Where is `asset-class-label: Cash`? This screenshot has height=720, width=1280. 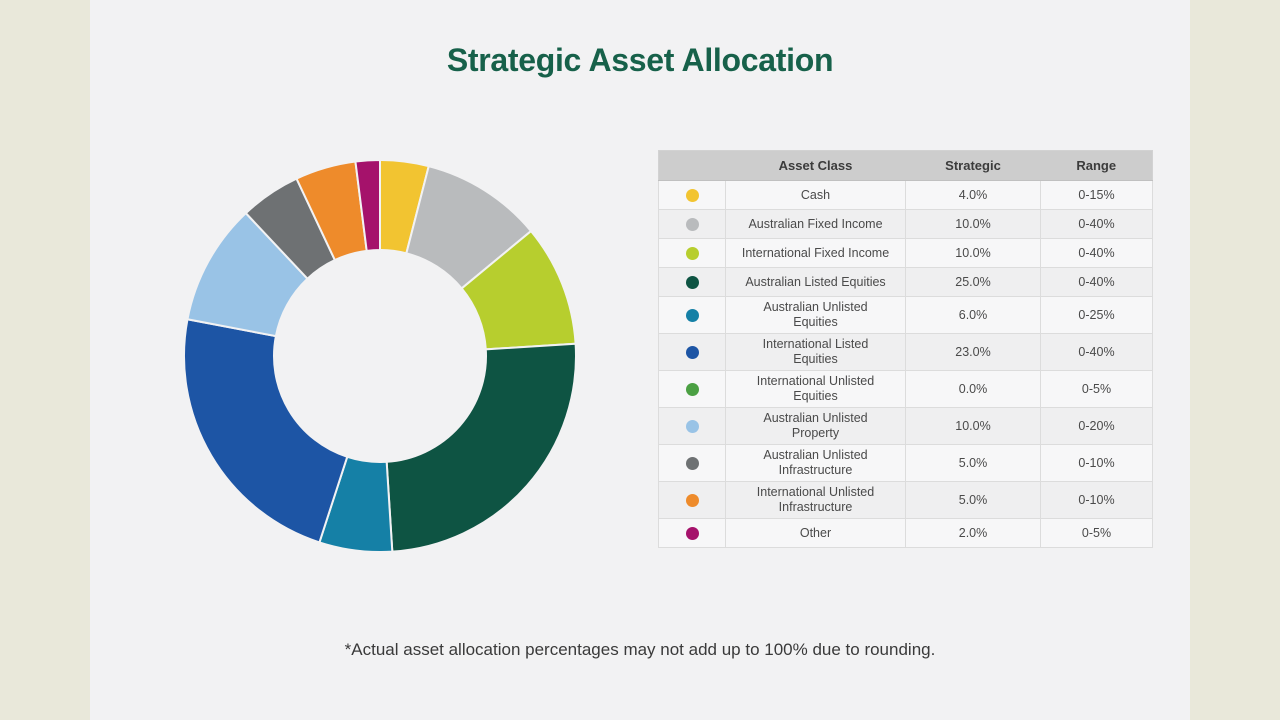 asset-class-label: Cash is located at coordinates (815, 194).